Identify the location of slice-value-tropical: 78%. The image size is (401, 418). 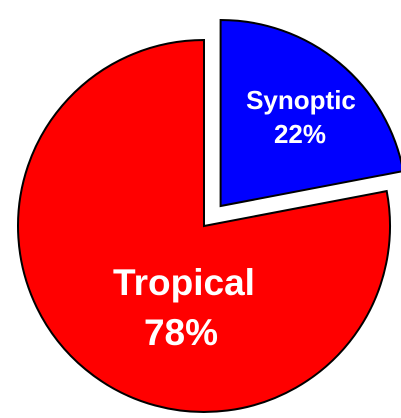
(181, 332).